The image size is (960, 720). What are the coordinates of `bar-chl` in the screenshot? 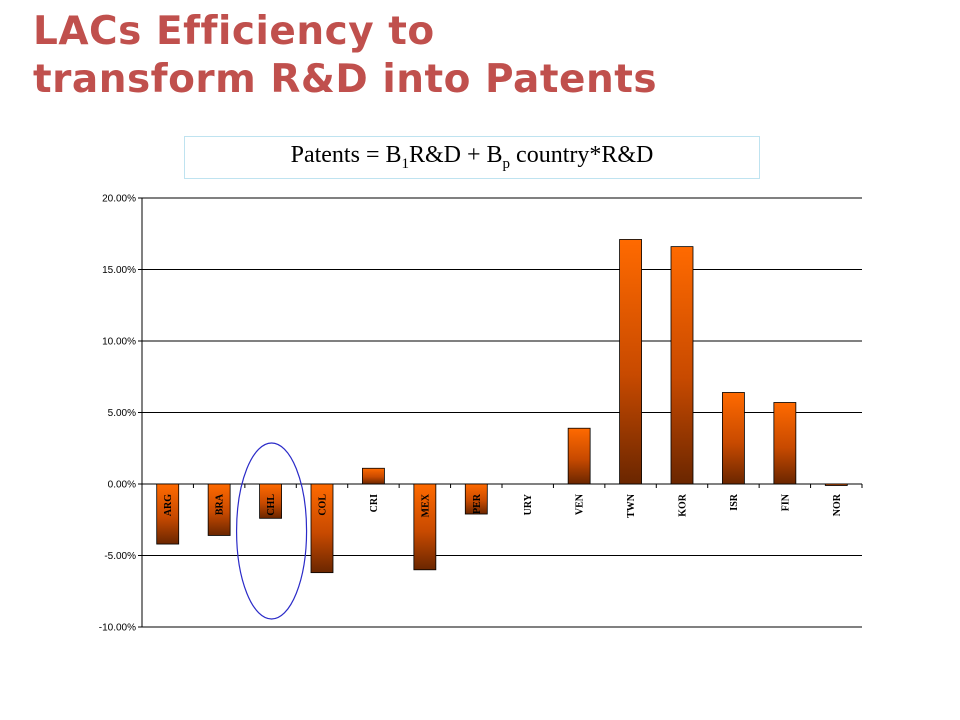 It's located at (270, 501).